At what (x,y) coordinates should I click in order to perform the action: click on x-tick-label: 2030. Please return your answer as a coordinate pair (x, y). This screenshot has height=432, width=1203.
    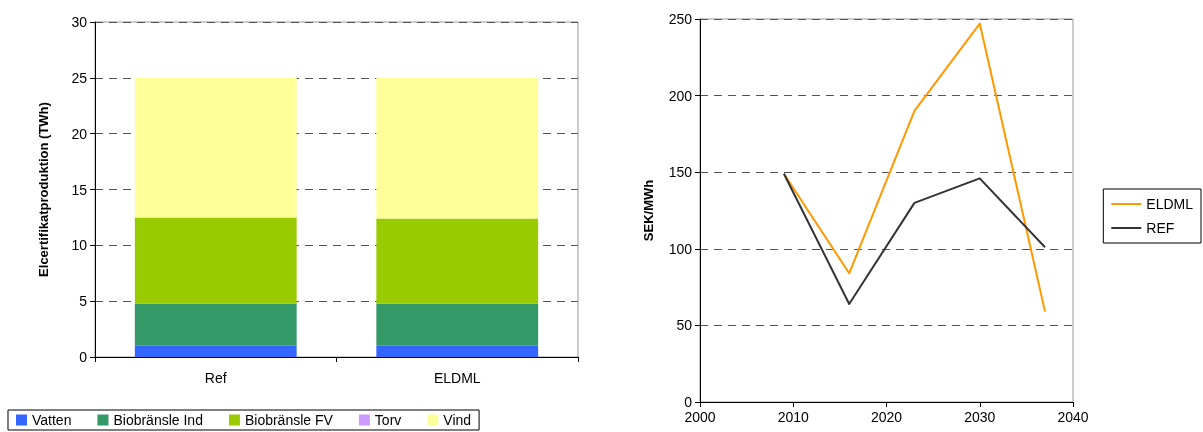
    Looking at the image, I should click on (980, 417).